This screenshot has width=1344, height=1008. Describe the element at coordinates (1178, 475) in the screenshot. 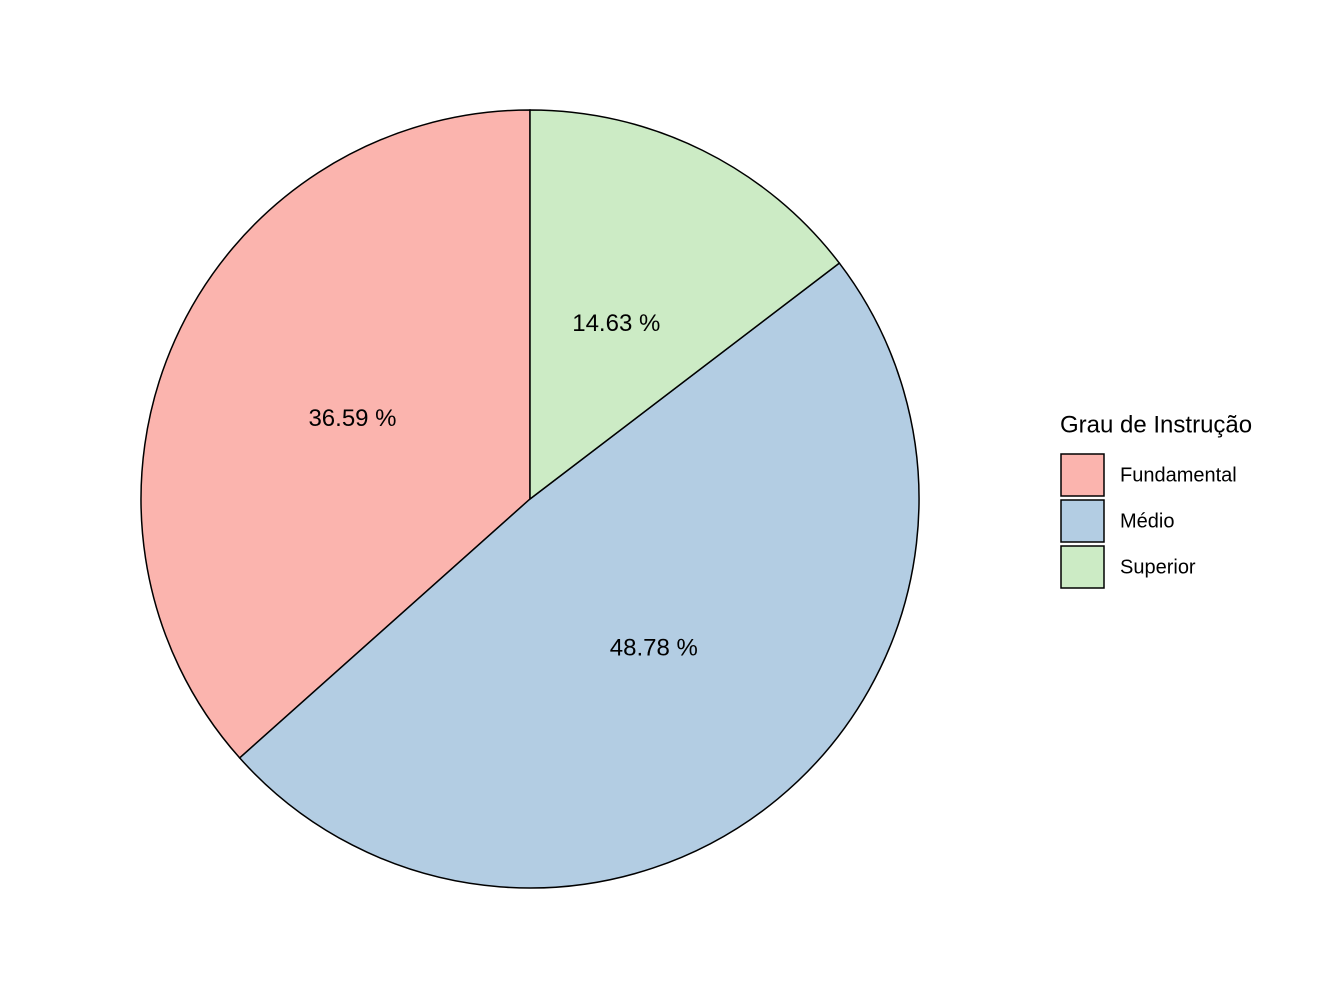

I see `legend-label: Fundamental` at that location.